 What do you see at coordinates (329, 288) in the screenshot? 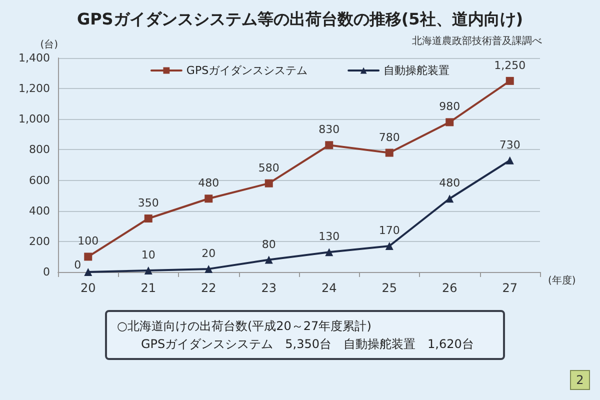
I see `x-tick-label: 24` at bounding box center [329, 288].